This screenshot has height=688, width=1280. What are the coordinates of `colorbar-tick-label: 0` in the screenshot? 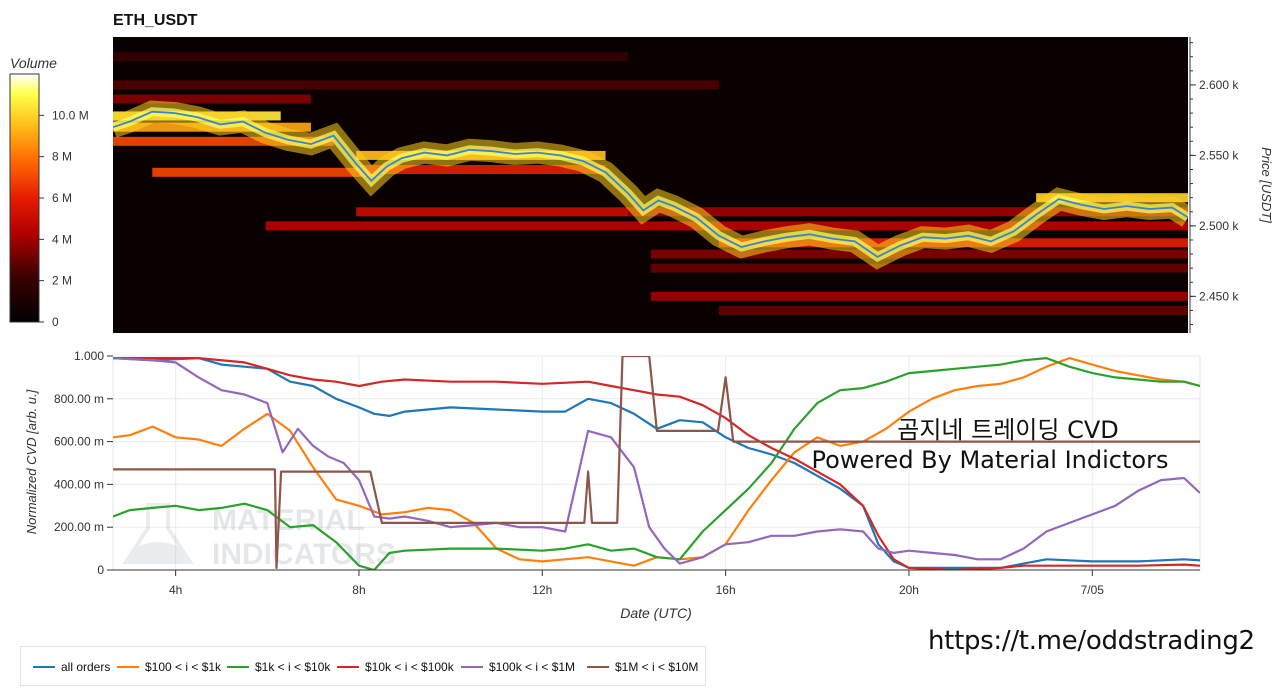 It's located at (55, 322).